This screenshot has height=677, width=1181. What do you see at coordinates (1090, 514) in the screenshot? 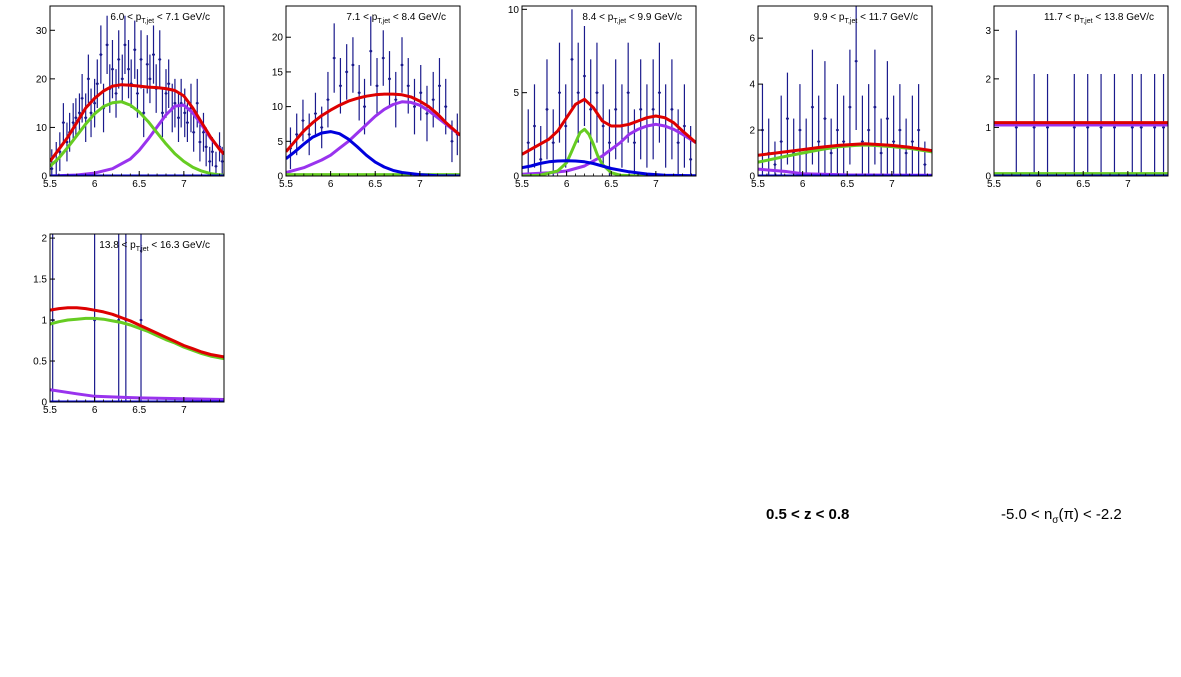
I see `nsigma-suffix: (π) < -2.2` at bounding box center [1090, 514].